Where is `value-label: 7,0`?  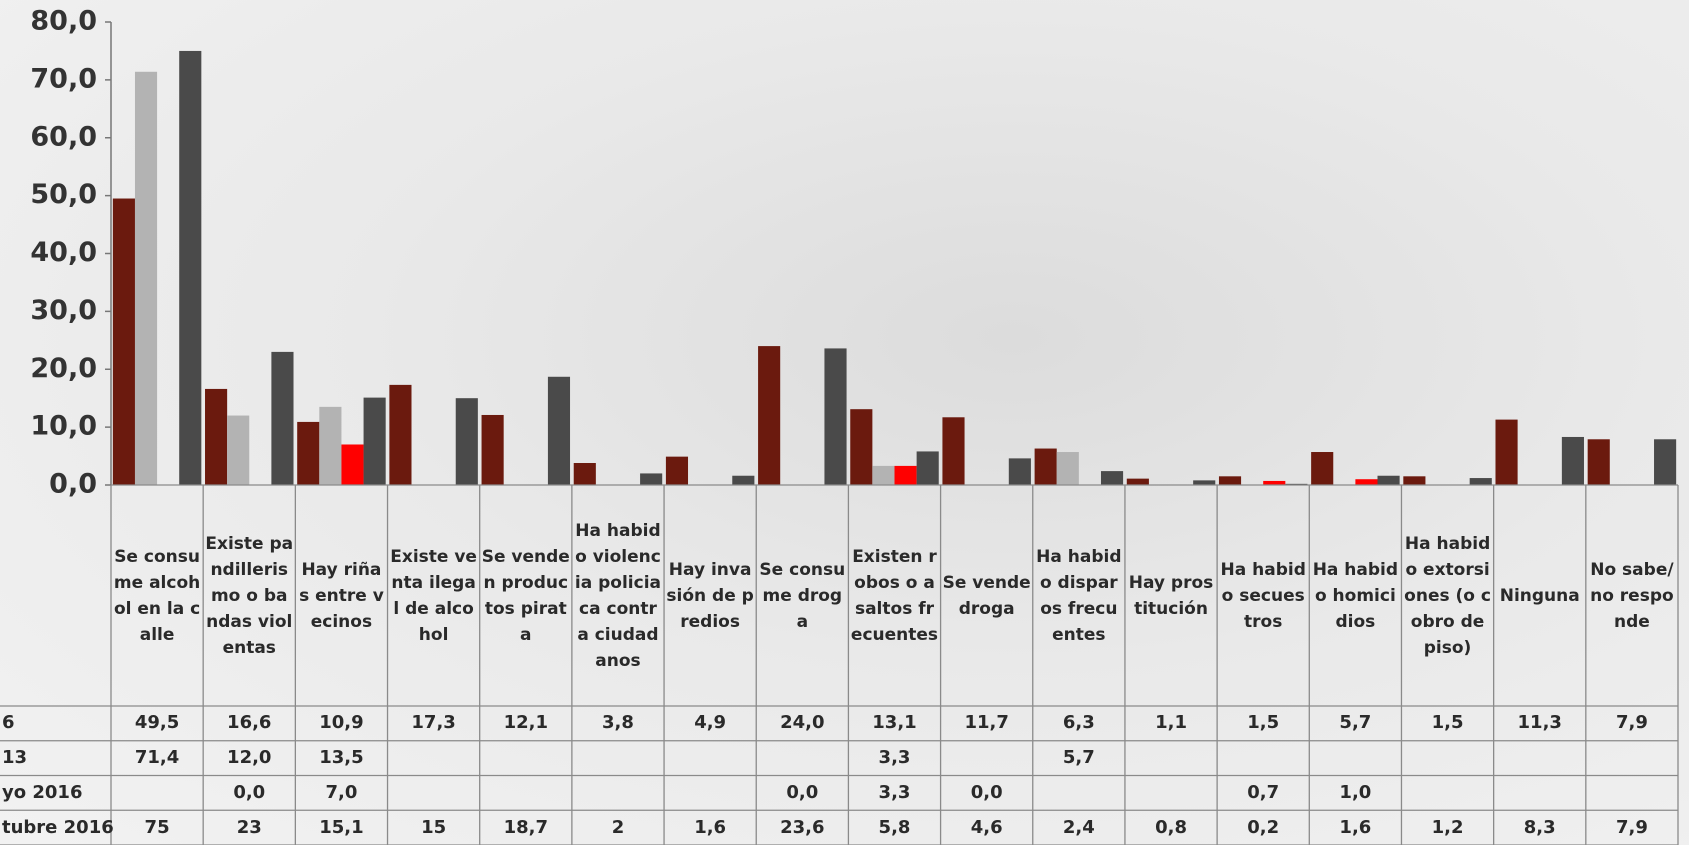 value-label: 7,0 is located at coordinates (341, 792).